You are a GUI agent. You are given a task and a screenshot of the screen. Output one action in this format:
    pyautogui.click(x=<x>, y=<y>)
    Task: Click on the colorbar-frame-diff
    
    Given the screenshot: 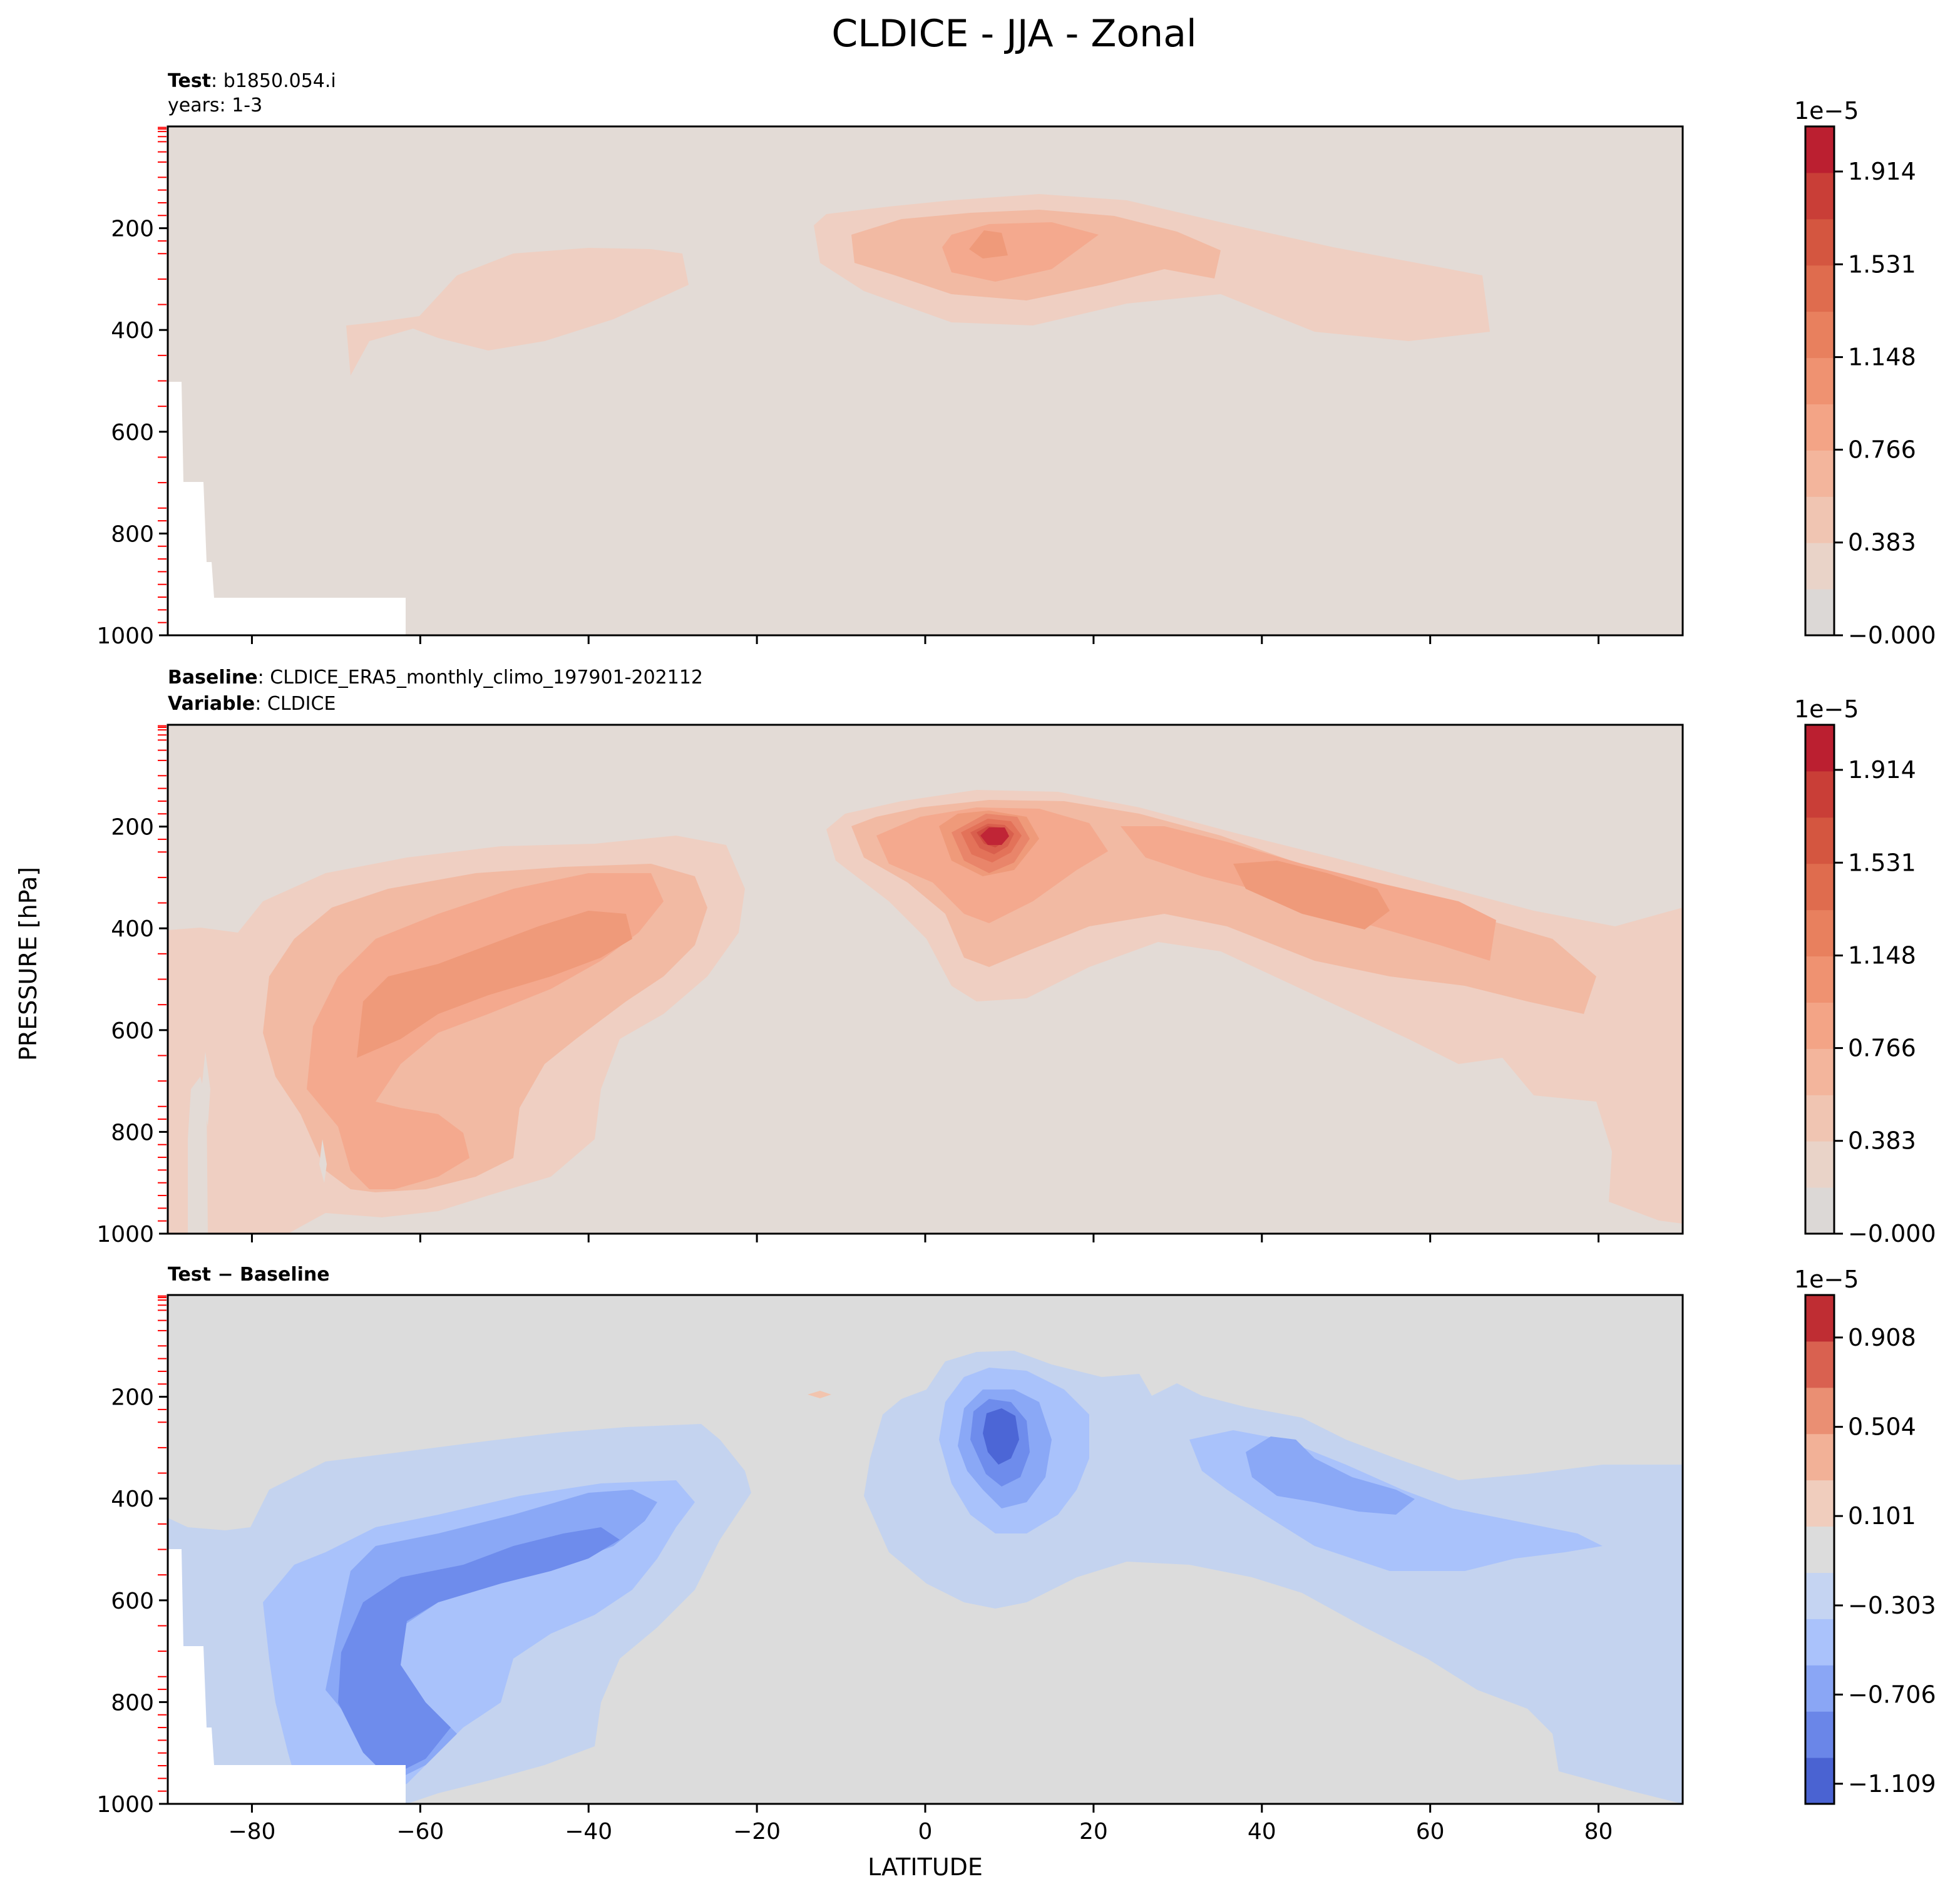 What is the action you would take?
    pyautogui.click(x=1819, y=1549)
    